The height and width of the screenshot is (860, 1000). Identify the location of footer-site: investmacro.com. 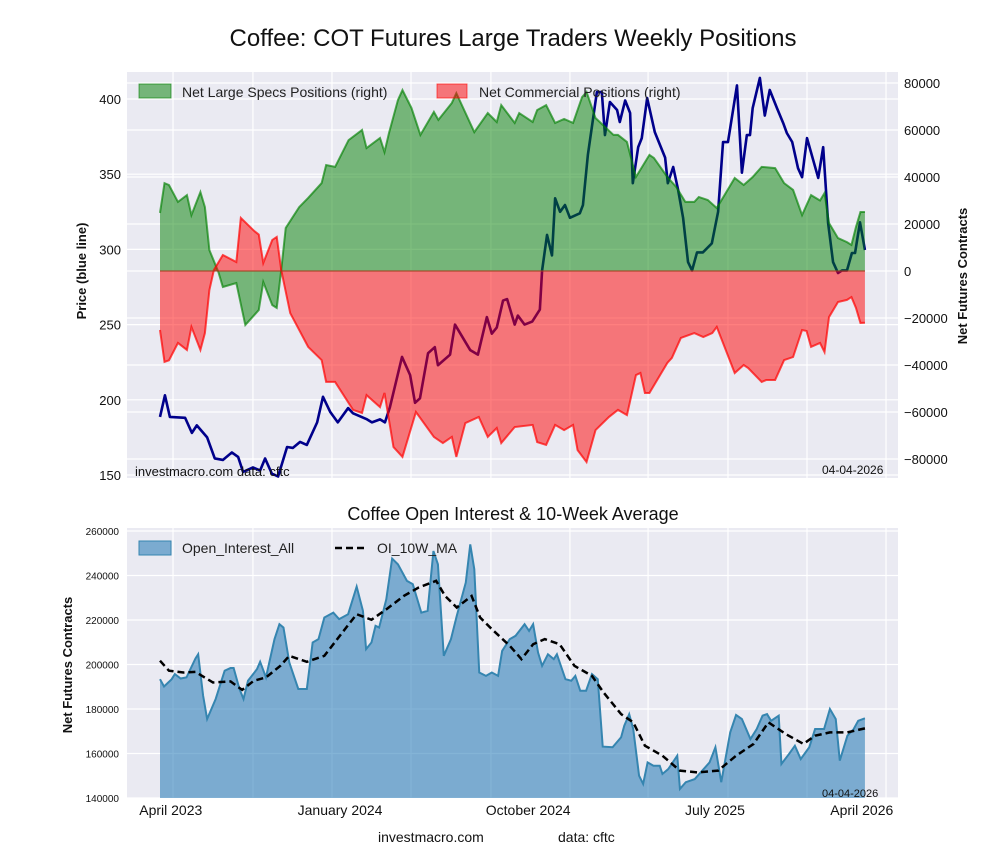
(431, 837).